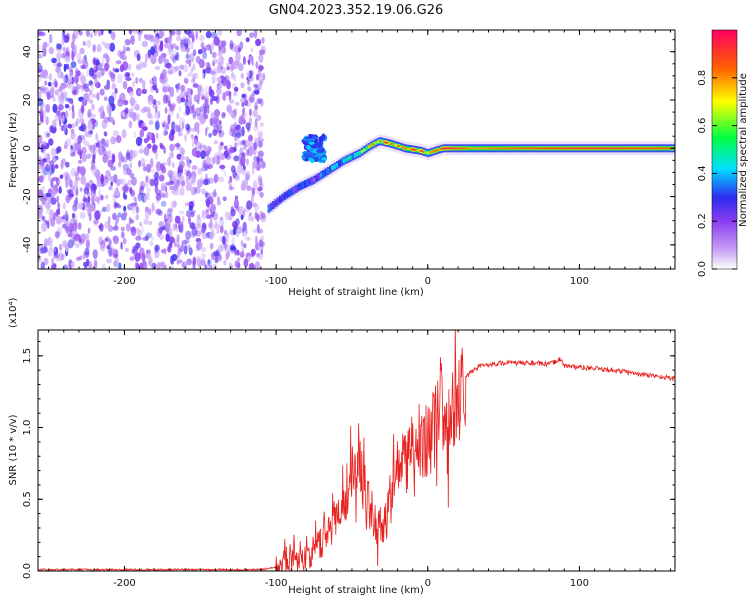  What do you see at coordinates (27, 499) in the screenshot?
I see `y-tick-label: 0.5` at bounding box center [27, 499].